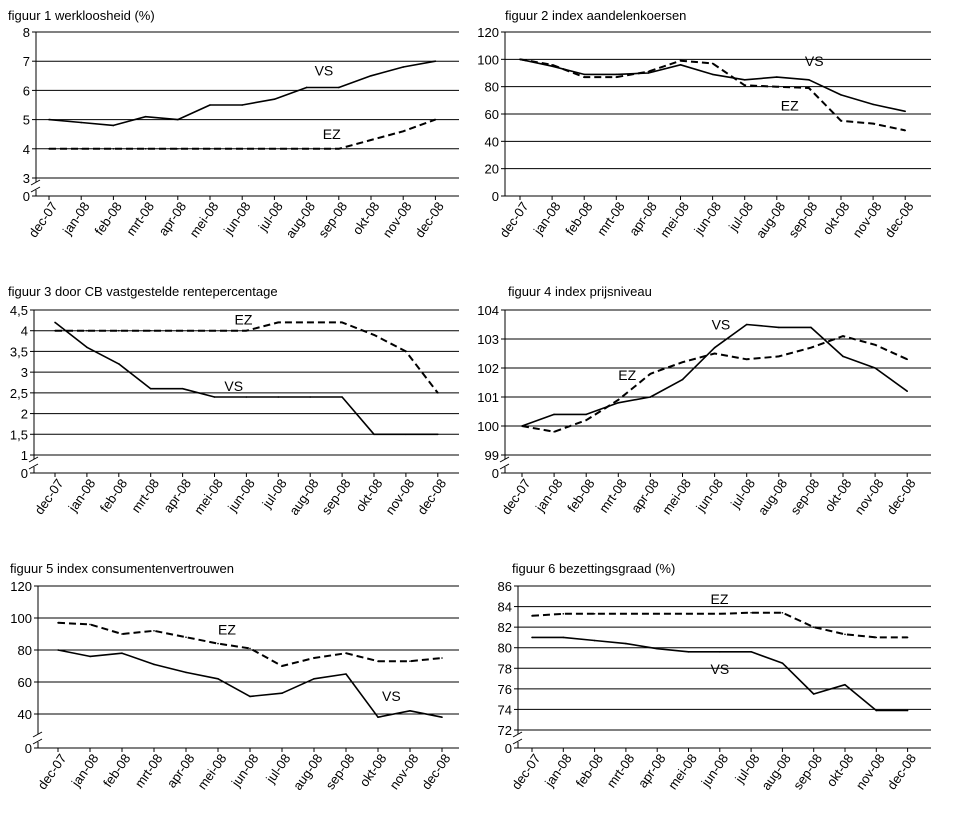  What do you see at coordinates (332, 219) in the screenshot?
I see `x-tick-label: sep-08` at bounding box center [332, 219].